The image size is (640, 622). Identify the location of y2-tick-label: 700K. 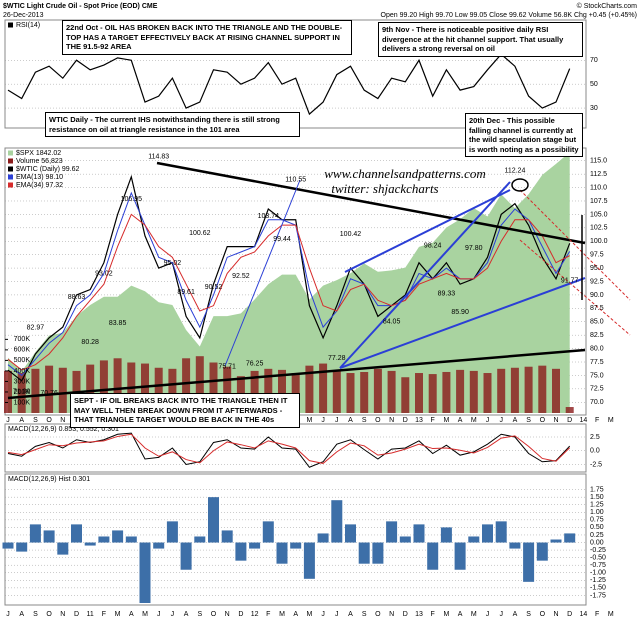
(22, 339).